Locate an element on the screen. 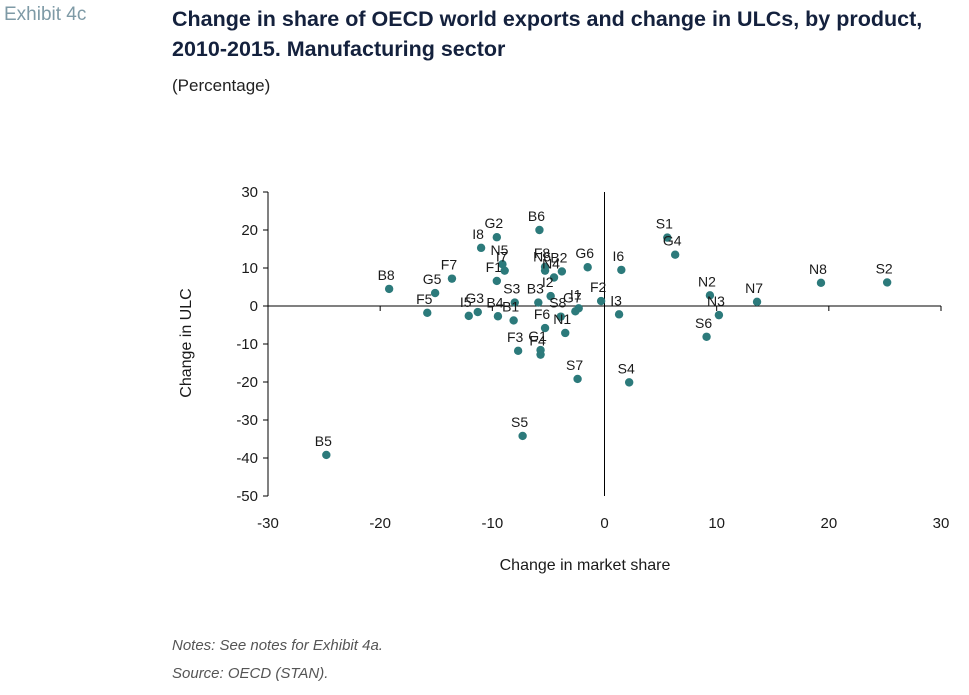  data-point-label: N3 is located at coordinates (716, 301).